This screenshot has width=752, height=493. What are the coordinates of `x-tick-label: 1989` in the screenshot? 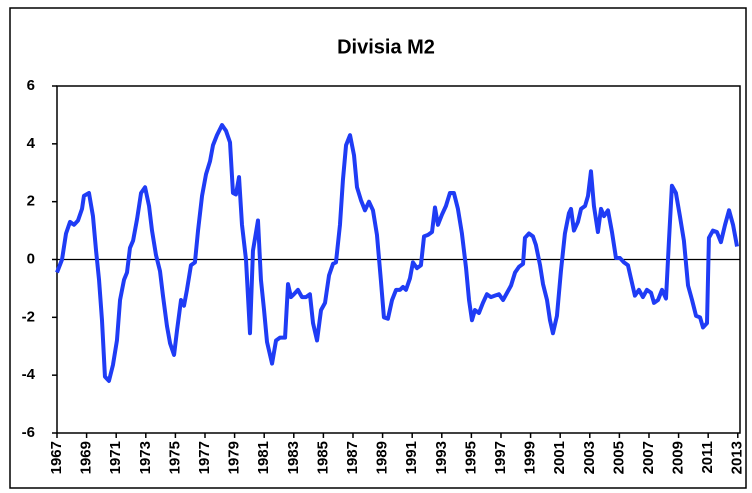 It's located at (382, 457).